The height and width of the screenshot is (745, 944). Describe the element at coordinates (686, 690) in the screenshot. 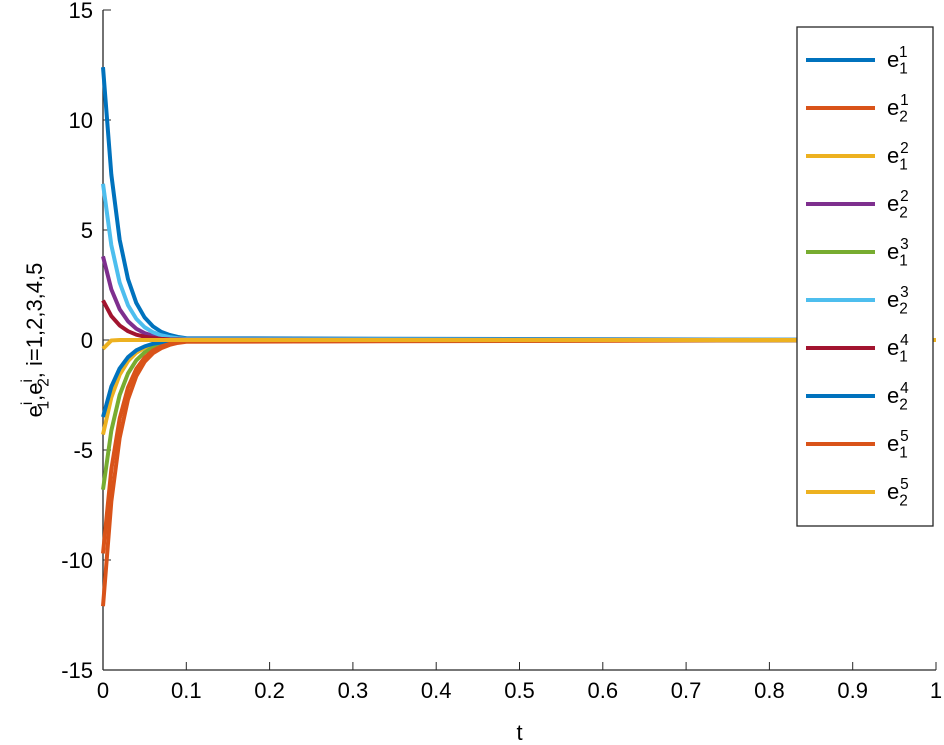

I see `x-tick-label: 0.7` at that location.